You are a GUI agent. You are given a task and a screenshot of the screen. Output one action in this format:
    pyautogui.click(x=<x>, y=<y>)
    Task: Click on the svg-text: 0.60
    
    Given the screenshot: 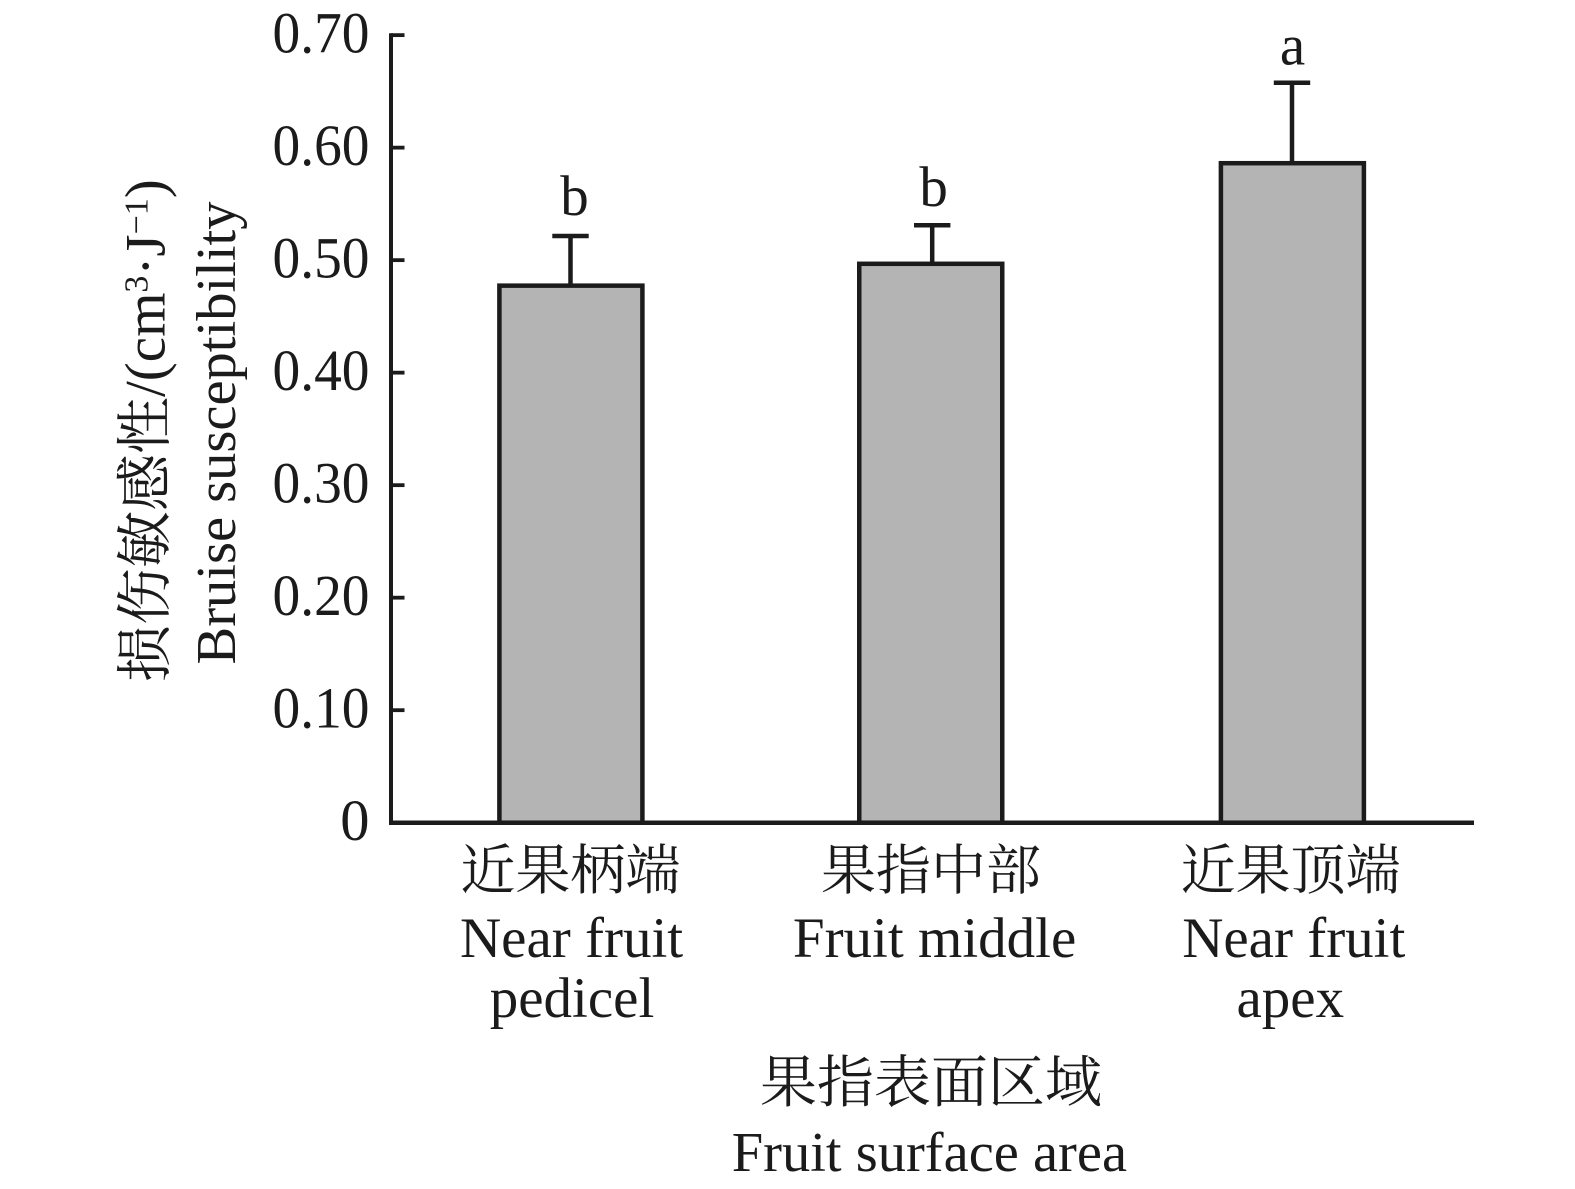 What is the action you would take?
    pyautogui.click(x=321, y=145)
    